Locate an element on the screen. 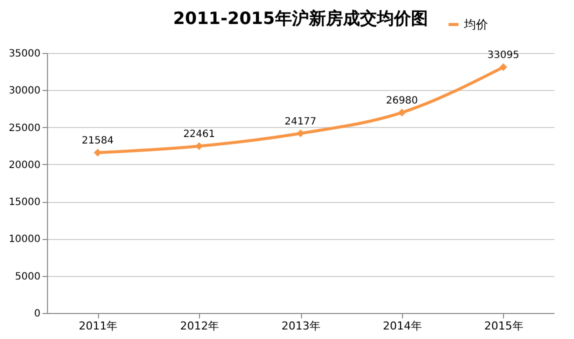 This screenshot has width=574, height=339. chart-title: 2011-2015年沪新房成交均价图 is located at coordinates (300, 19).